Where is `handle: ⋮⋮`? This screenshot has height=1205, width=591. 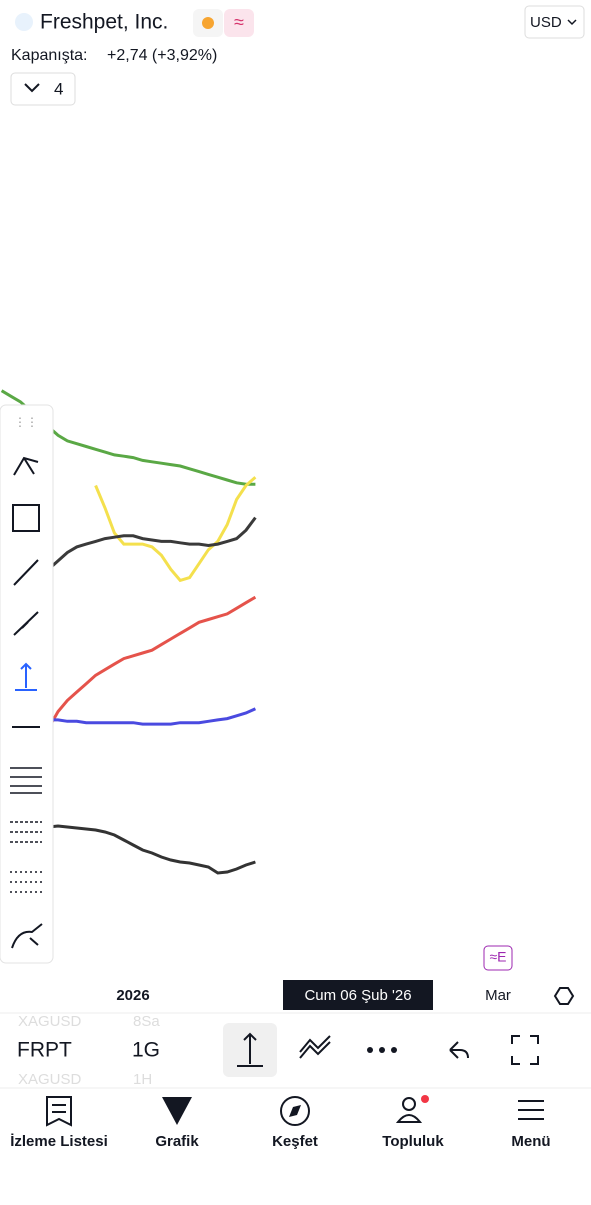 handle: ⋮⋮ is located at coordinates (26, 422).